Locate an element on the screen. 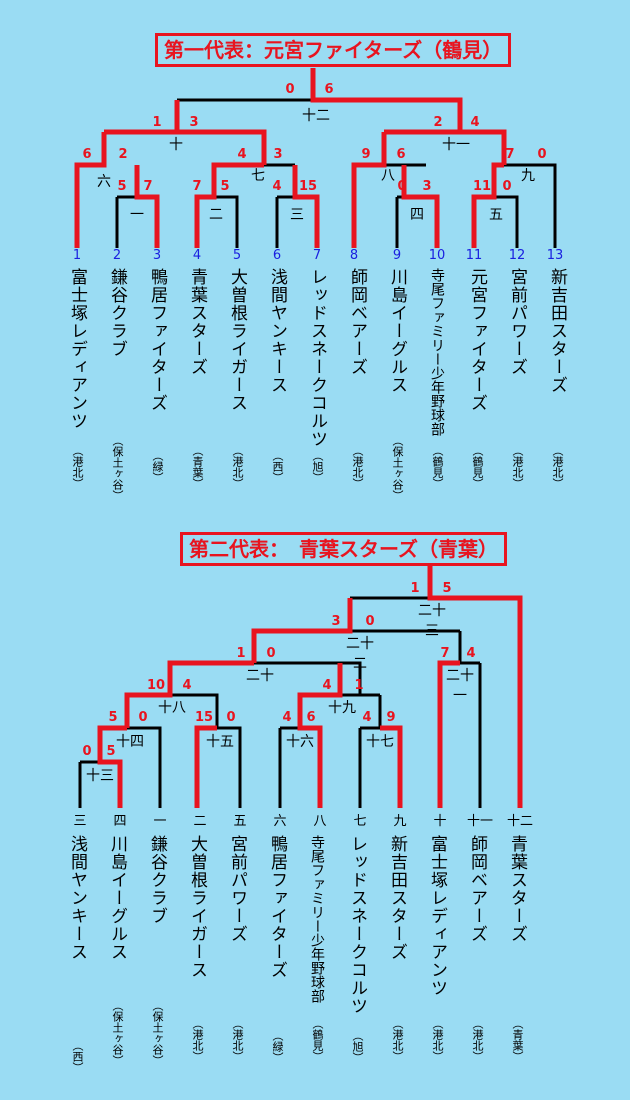 The height and width of the screenshot is (1100, 630). seed-number: 10 is located at coordinates (437, 255).